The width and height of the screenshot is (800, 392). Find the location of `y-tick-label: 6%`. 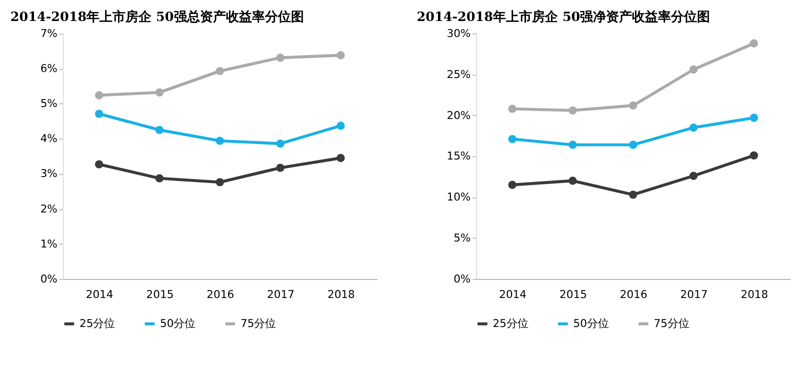

y-tick-label: 6% is located at coordinates (49, 69).